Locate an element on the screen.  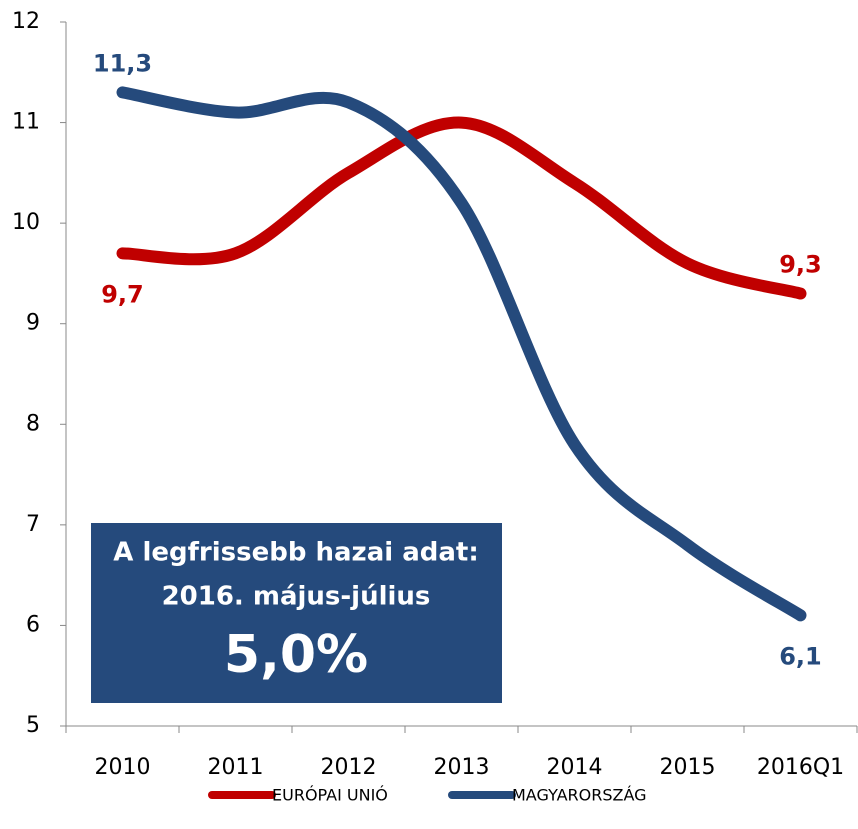
x-tick-label: 2014 is located at coordinates (575, 767).